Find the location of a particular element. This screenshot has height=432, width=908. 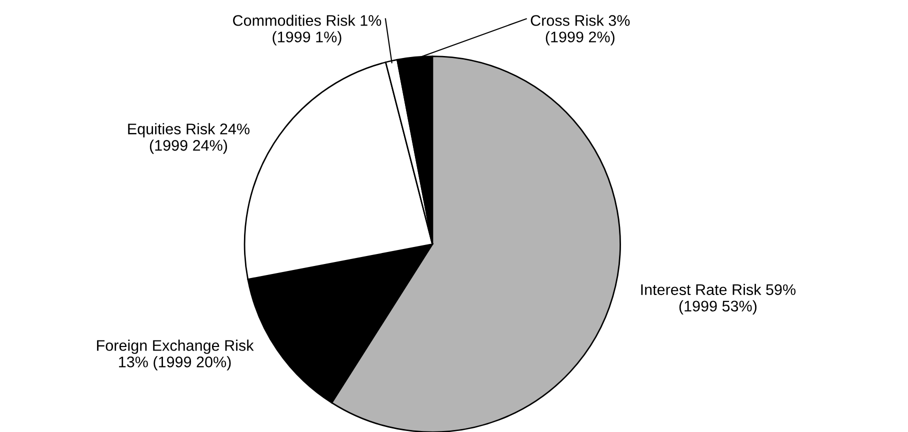

slice-label: Foreign Exchange Risk 13% (1999 20%) is located at coordinates (175, 355).